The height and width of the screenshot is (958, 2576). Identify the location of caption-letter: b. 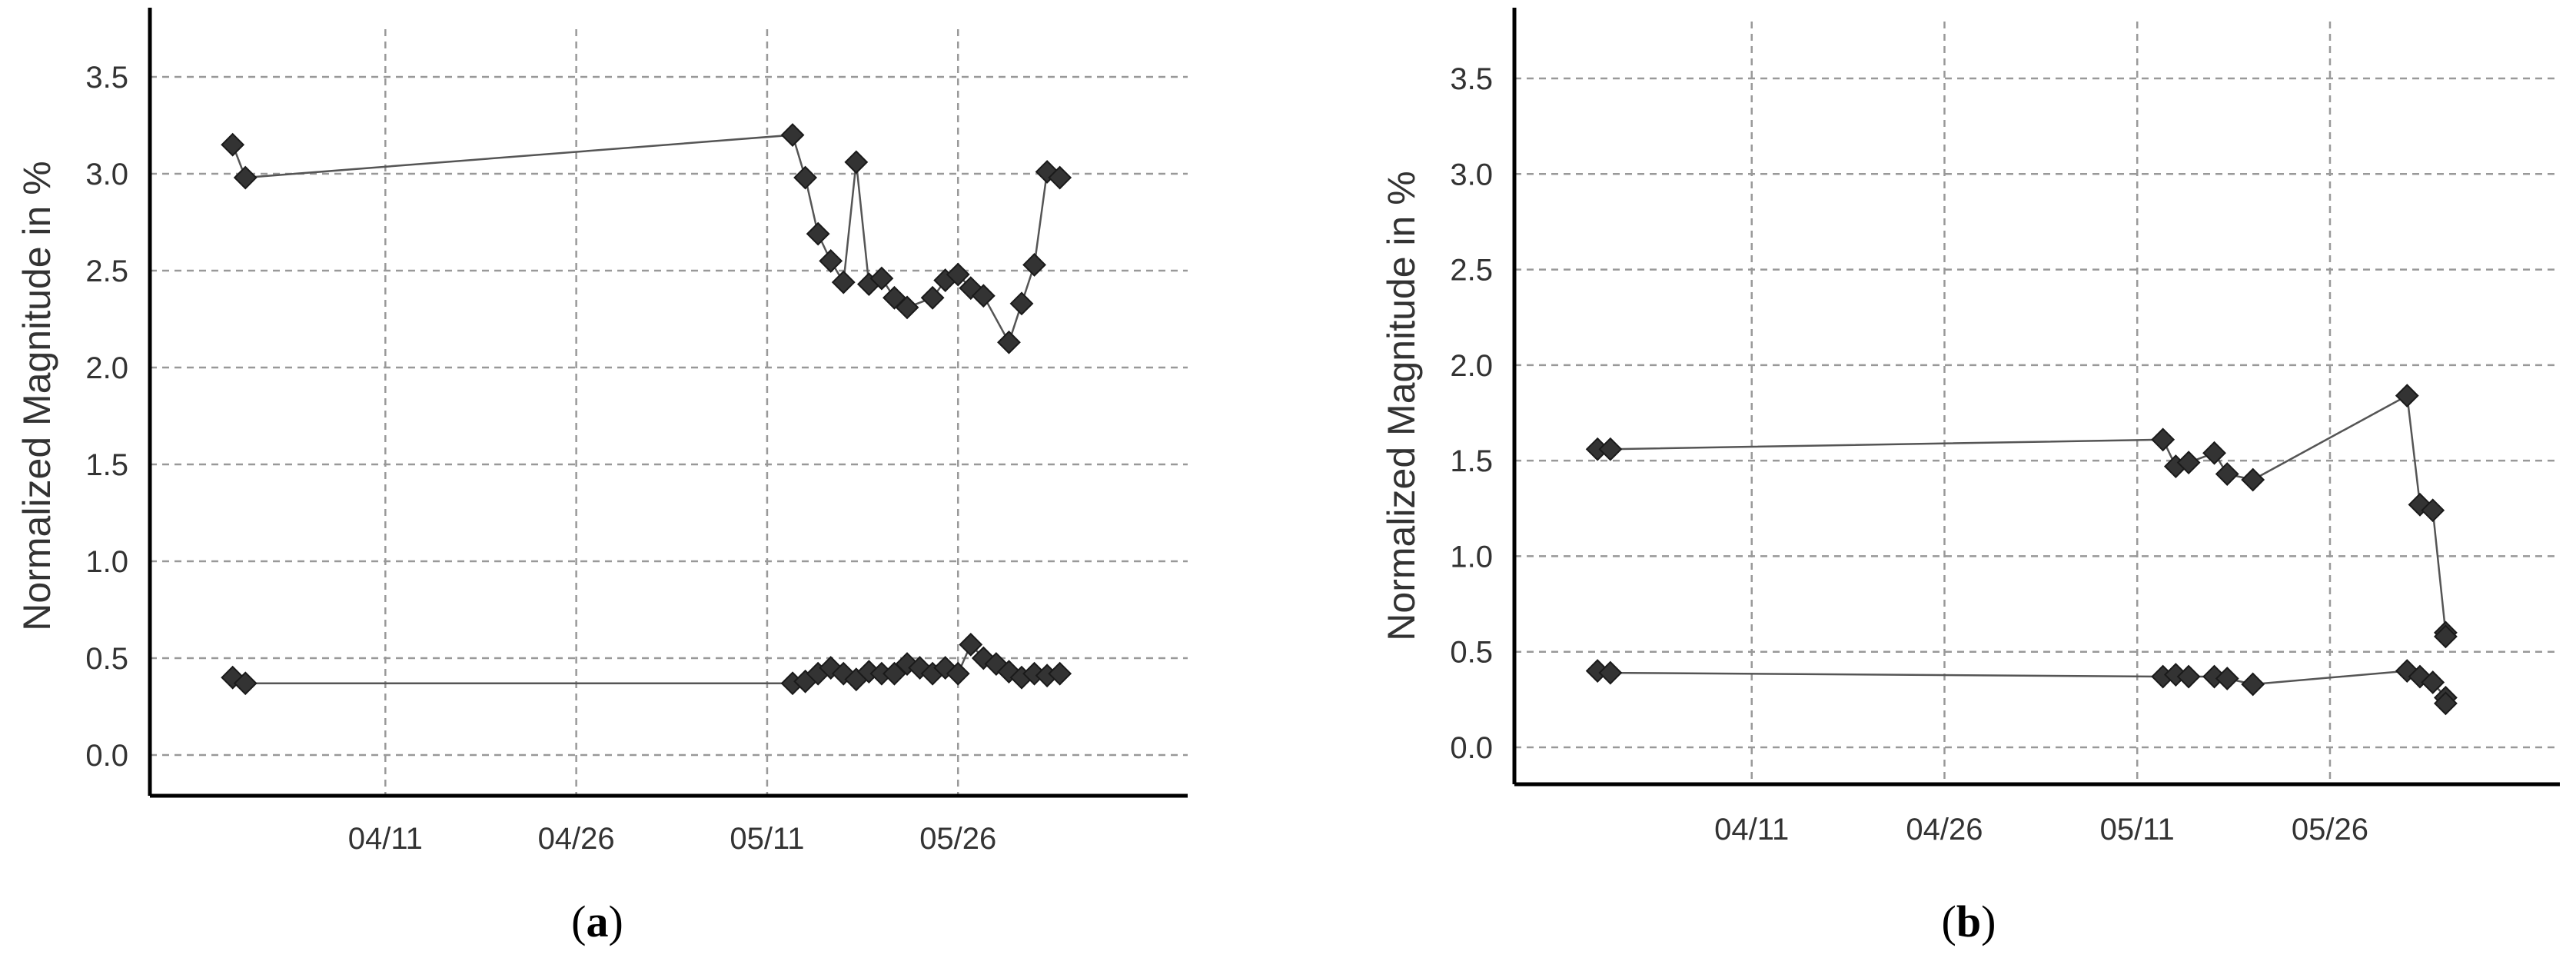
(1968, 921).